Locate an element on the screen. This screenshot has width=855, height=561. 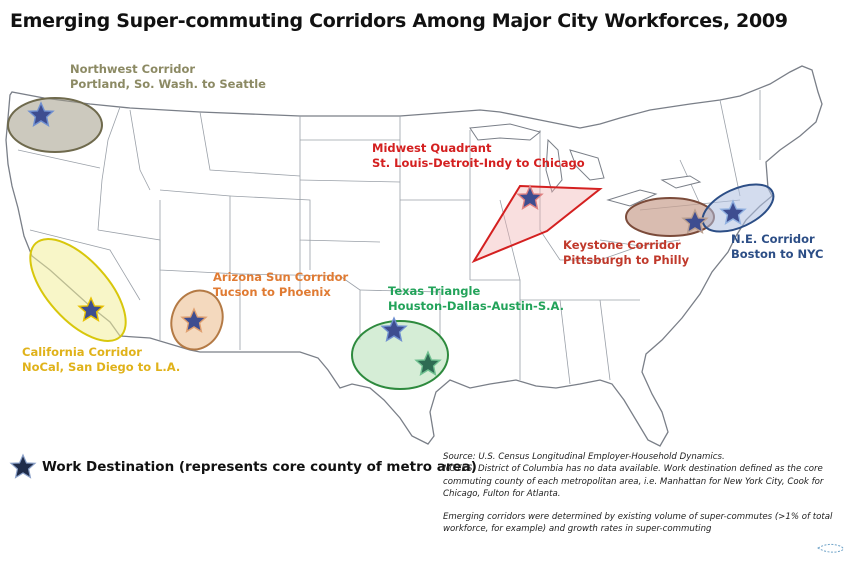
northwest-route: Portland, So. Wash. to Seattle is located at coordinates (168, 84).